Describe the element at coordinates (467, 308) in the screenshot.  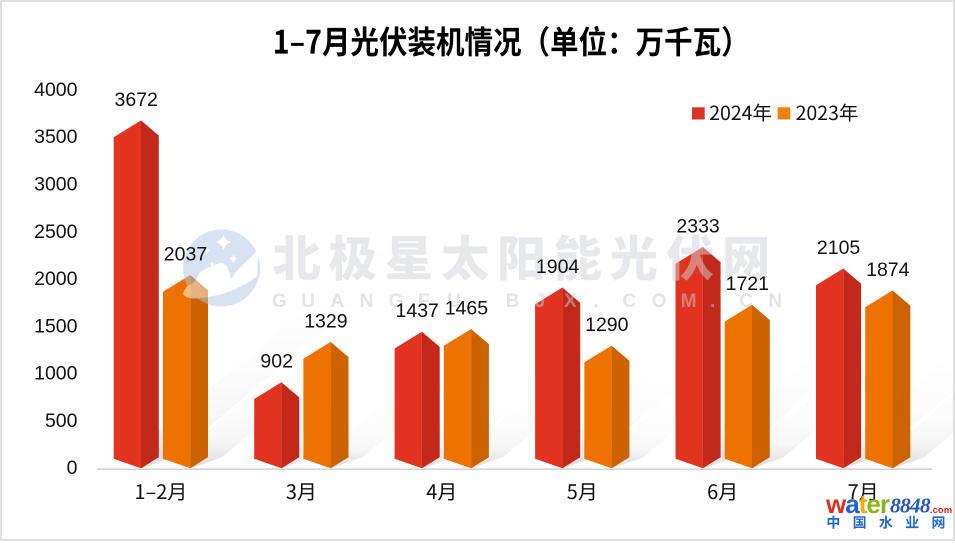
I see `svg-text: 1465` at that location.